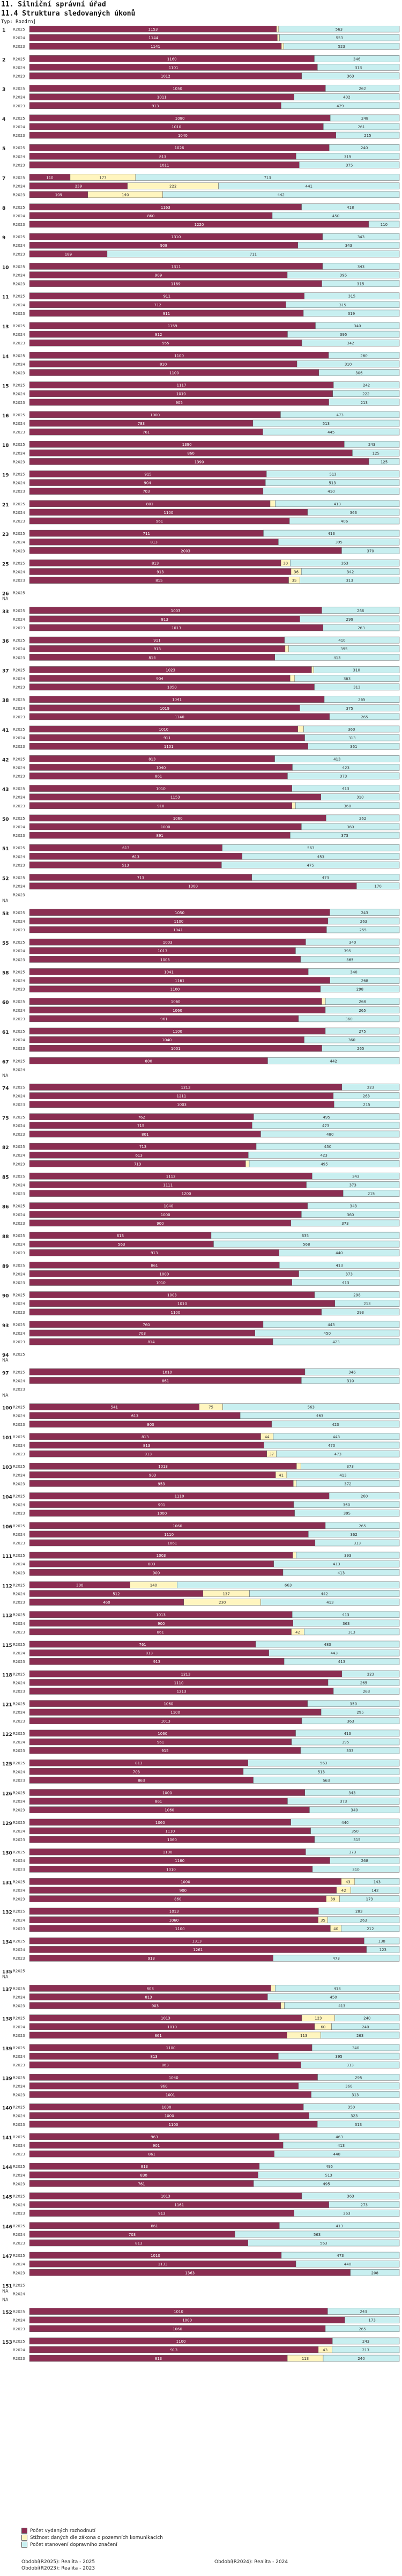 The image size is (402, 2576). Describe the element at coordinates (174, 2350) in the screenshot. I see `bar-value-label: 913` at that location.